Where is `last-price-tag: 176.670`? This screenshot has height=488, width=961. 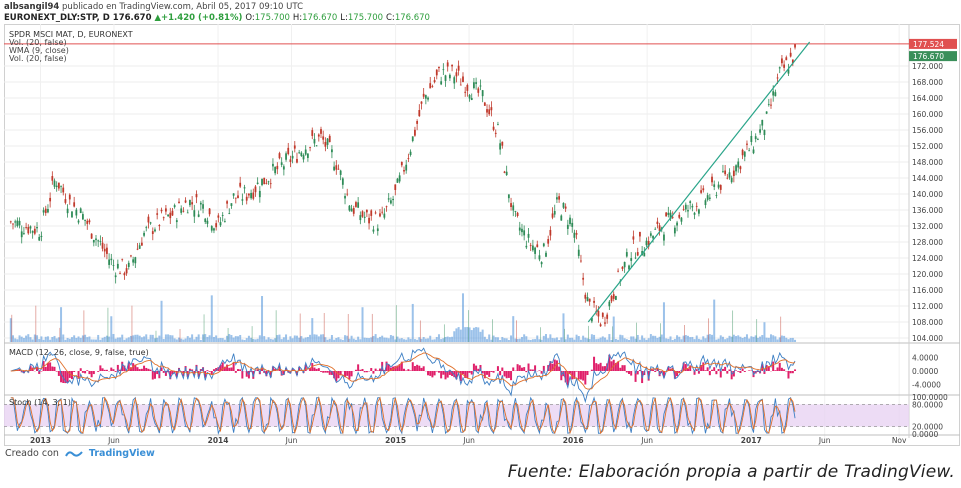
last-price-tag: 176.670 is located at coordinates (928, 56).